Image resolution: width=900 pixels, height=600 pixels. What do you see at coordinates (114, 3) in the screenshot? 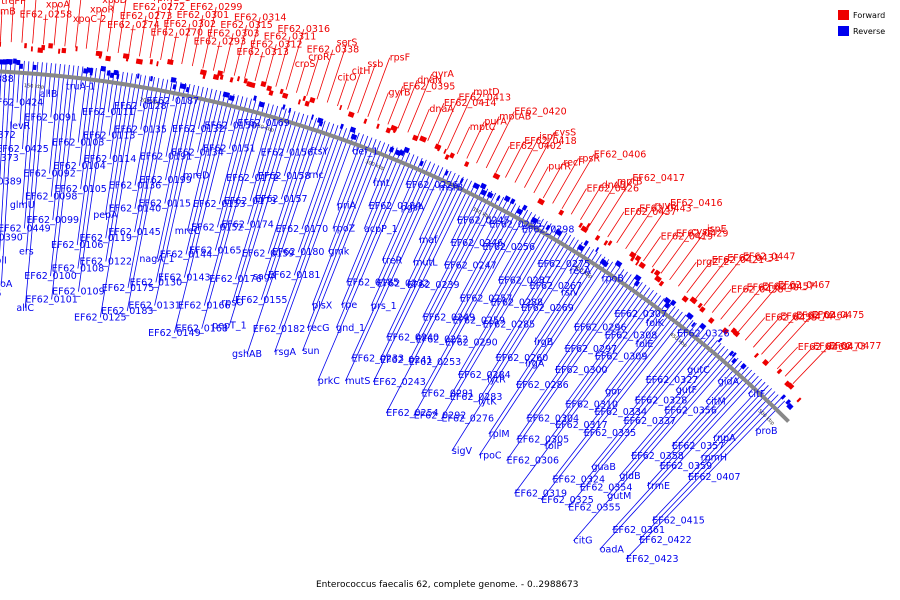
I see `forward-gene-label: xpoD` at bounding box center [114, 3].